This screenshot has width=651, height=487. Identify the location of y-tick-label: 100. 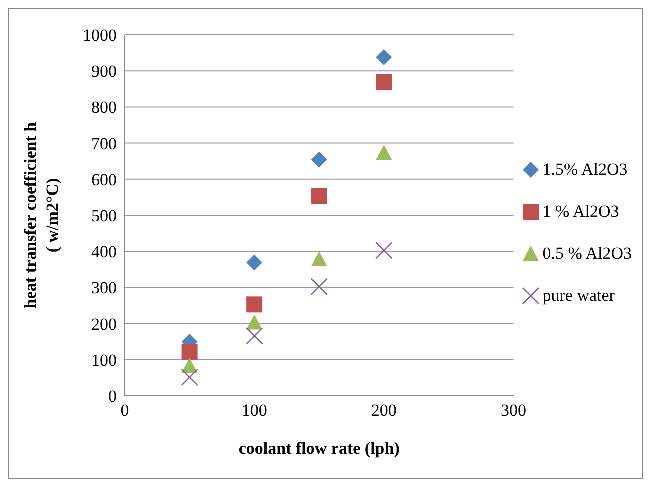
(104, 360).